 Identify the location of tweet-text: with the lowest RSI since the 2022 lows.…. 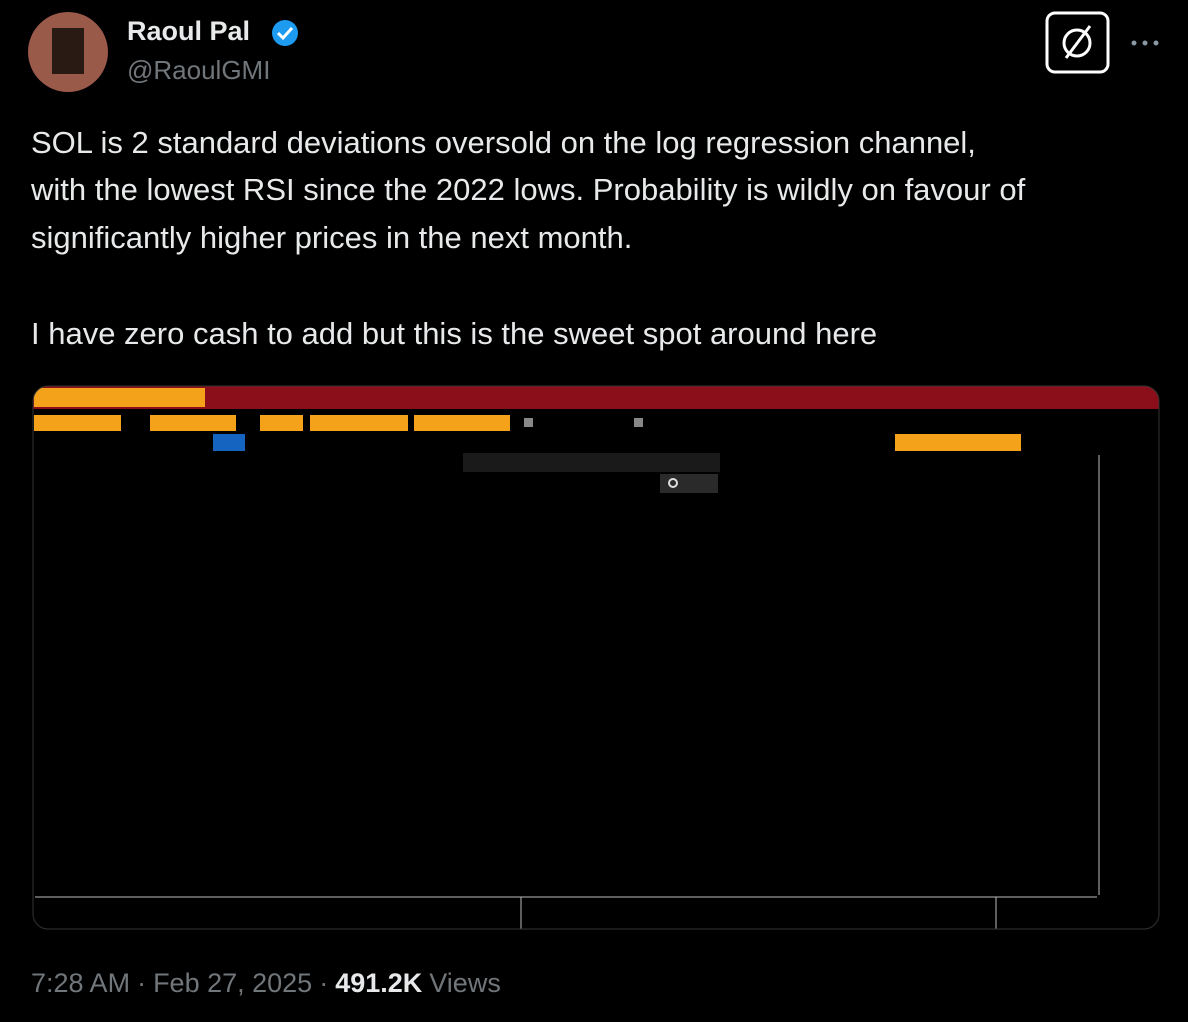
(528, 189).